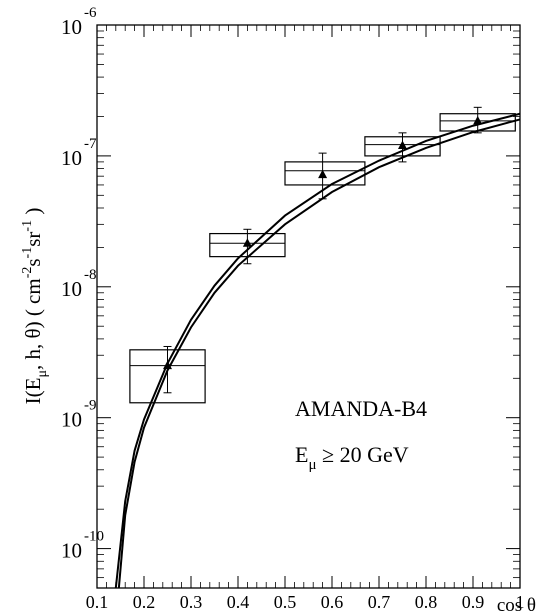  What do you see at coordinates (285, 602) in the screenshot?
I see `x-tick-label: 0.5` at bounding box center [285, 602].